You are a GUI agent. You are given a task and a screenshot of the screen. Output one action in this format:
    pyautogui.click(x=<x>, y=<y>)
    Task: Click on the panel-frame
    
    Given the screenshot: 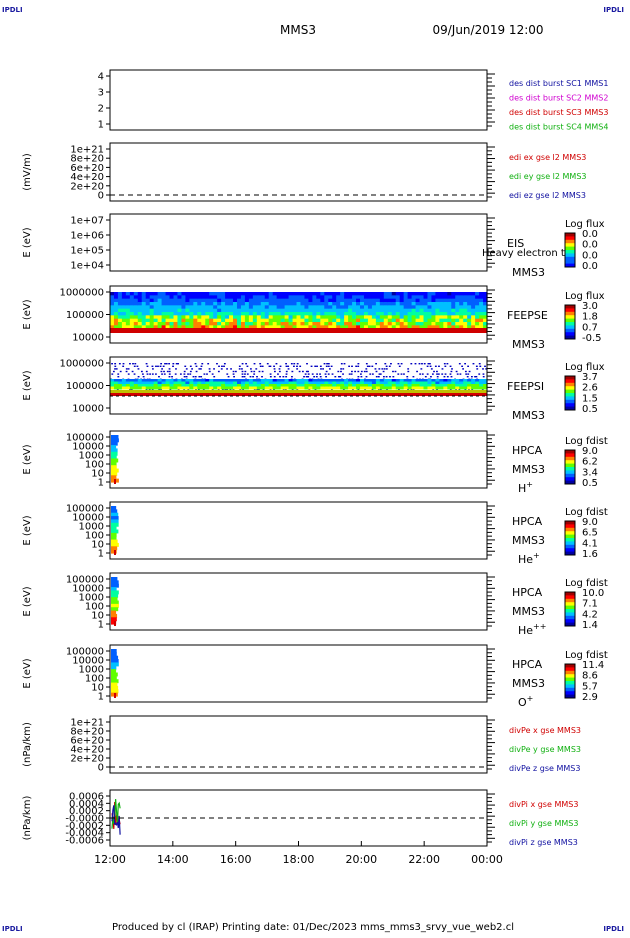 What is the action you would take?
    pyautogui.click(x=298, y=172)
    